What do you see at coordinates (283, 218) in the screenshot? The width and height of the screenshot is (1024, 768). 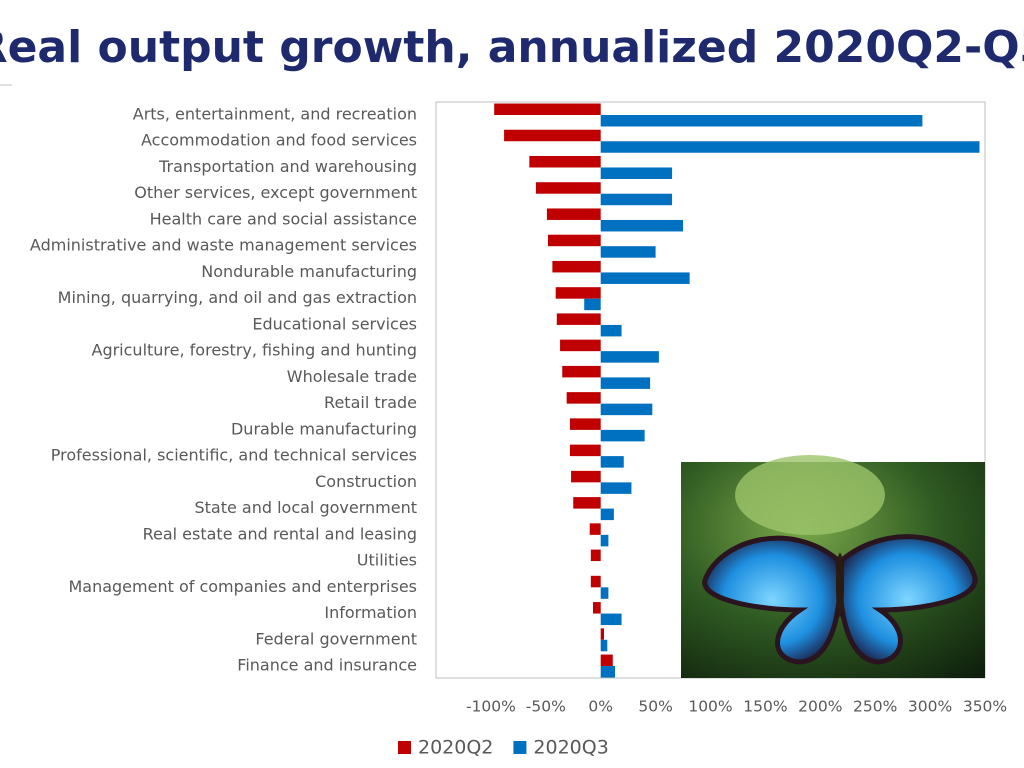 I see `y-tick-label: Health care and social assistance` at bounding box center [283, 218].